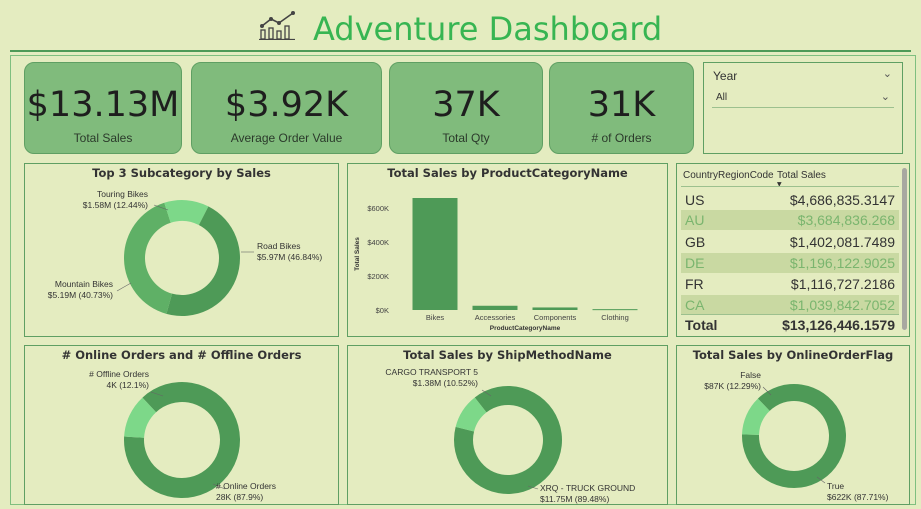  I want to click on offline-orders-value: 4K (12.1%), so click(127, 385).